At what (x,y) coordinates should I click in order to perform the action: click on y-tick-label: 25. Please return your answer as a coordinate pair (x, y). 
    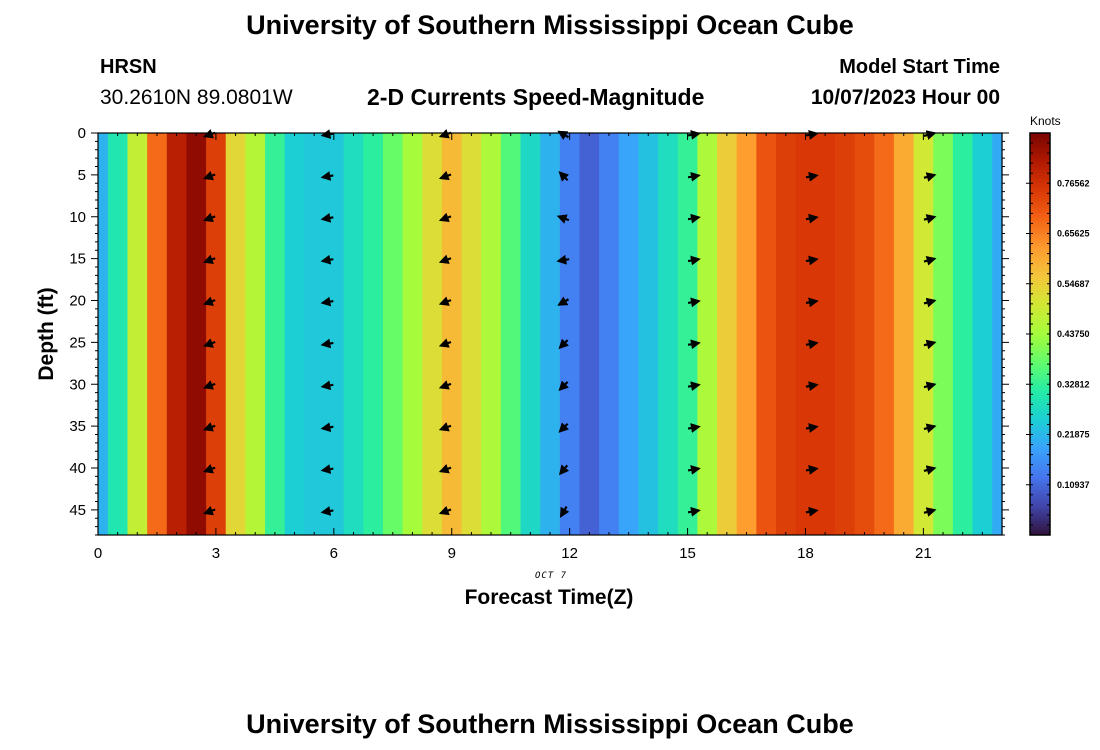
    Looking at the image, I should click on (77, 342).